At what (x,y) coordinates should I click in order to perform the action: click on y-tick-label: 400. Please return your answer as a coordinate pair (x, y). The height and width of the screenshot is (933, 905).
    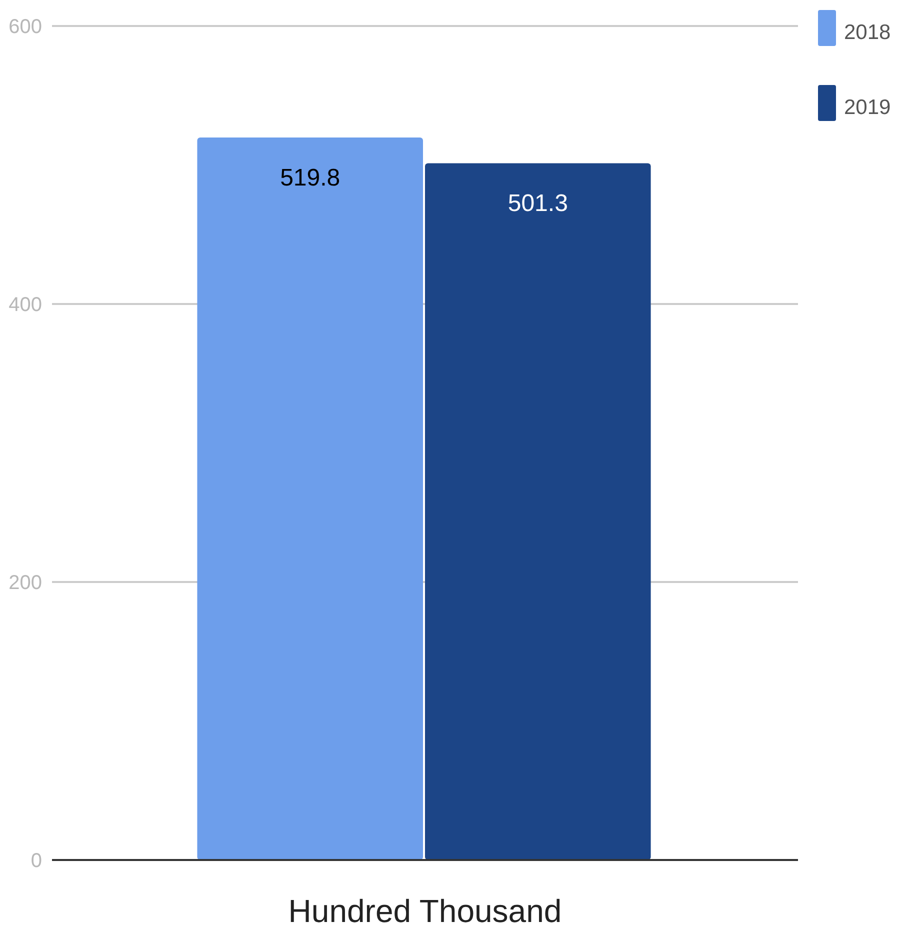
    Looking at the image, I should click on (25, 305).